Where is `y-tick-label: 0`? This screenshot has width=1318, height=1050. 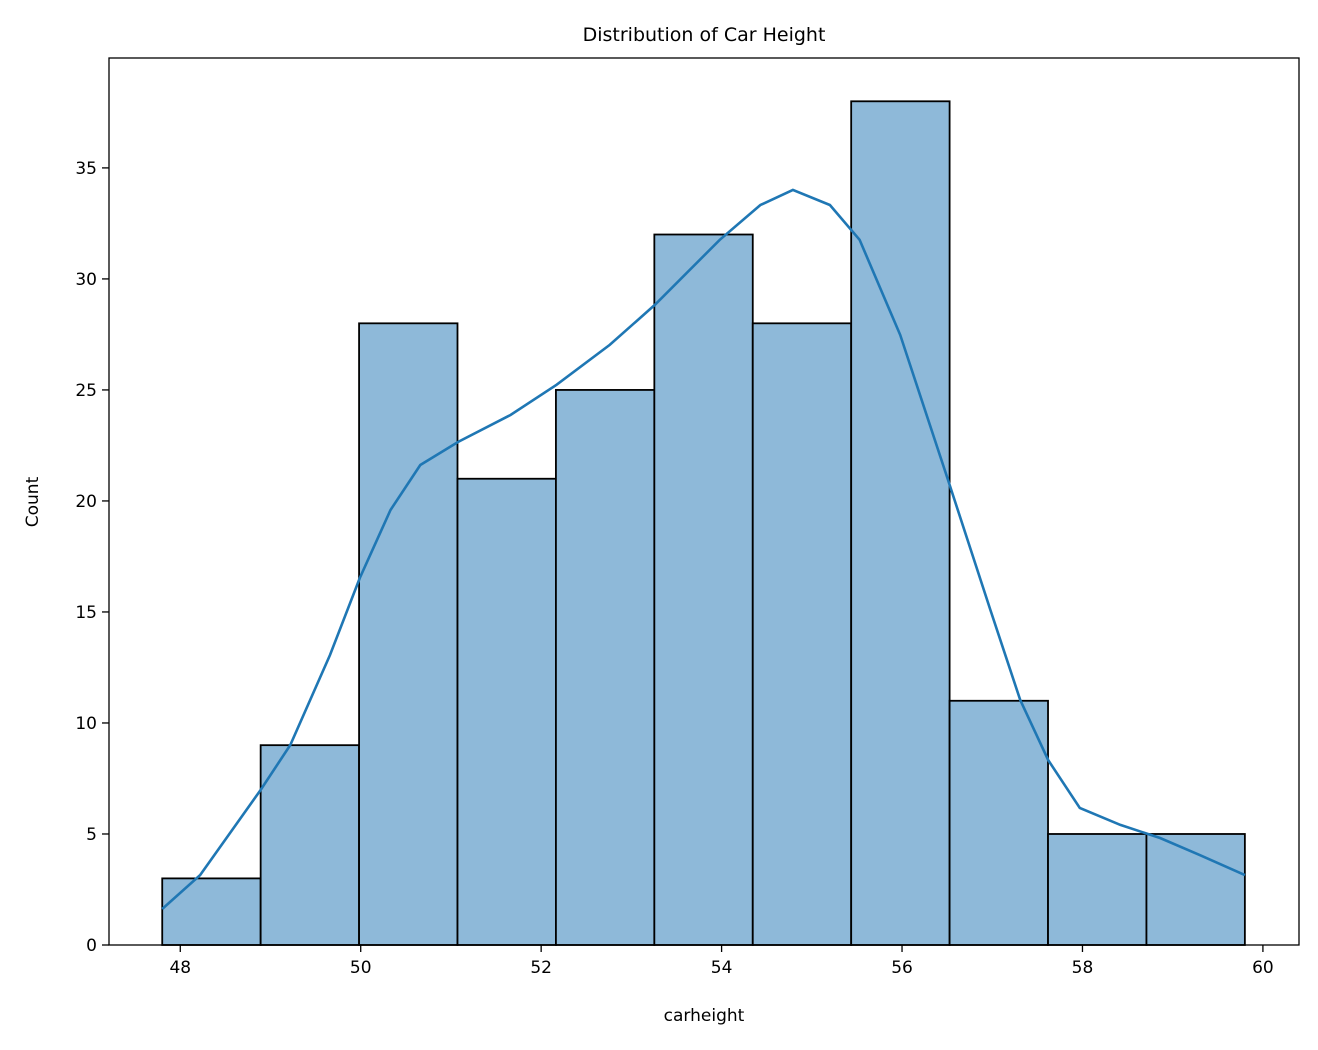
y-tick-label: 0 is located at coordinates (91, 946).